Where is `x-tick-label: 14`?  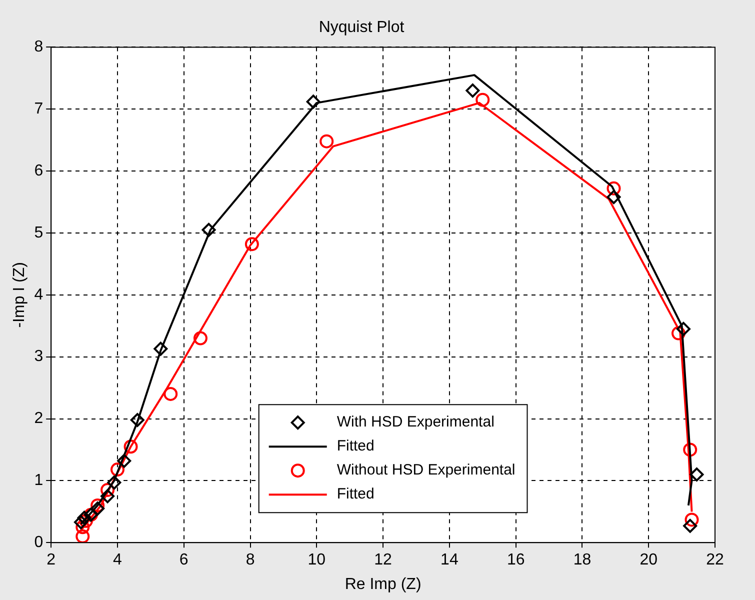 x-tick-label: 14 is located at coordinates (449, 560).